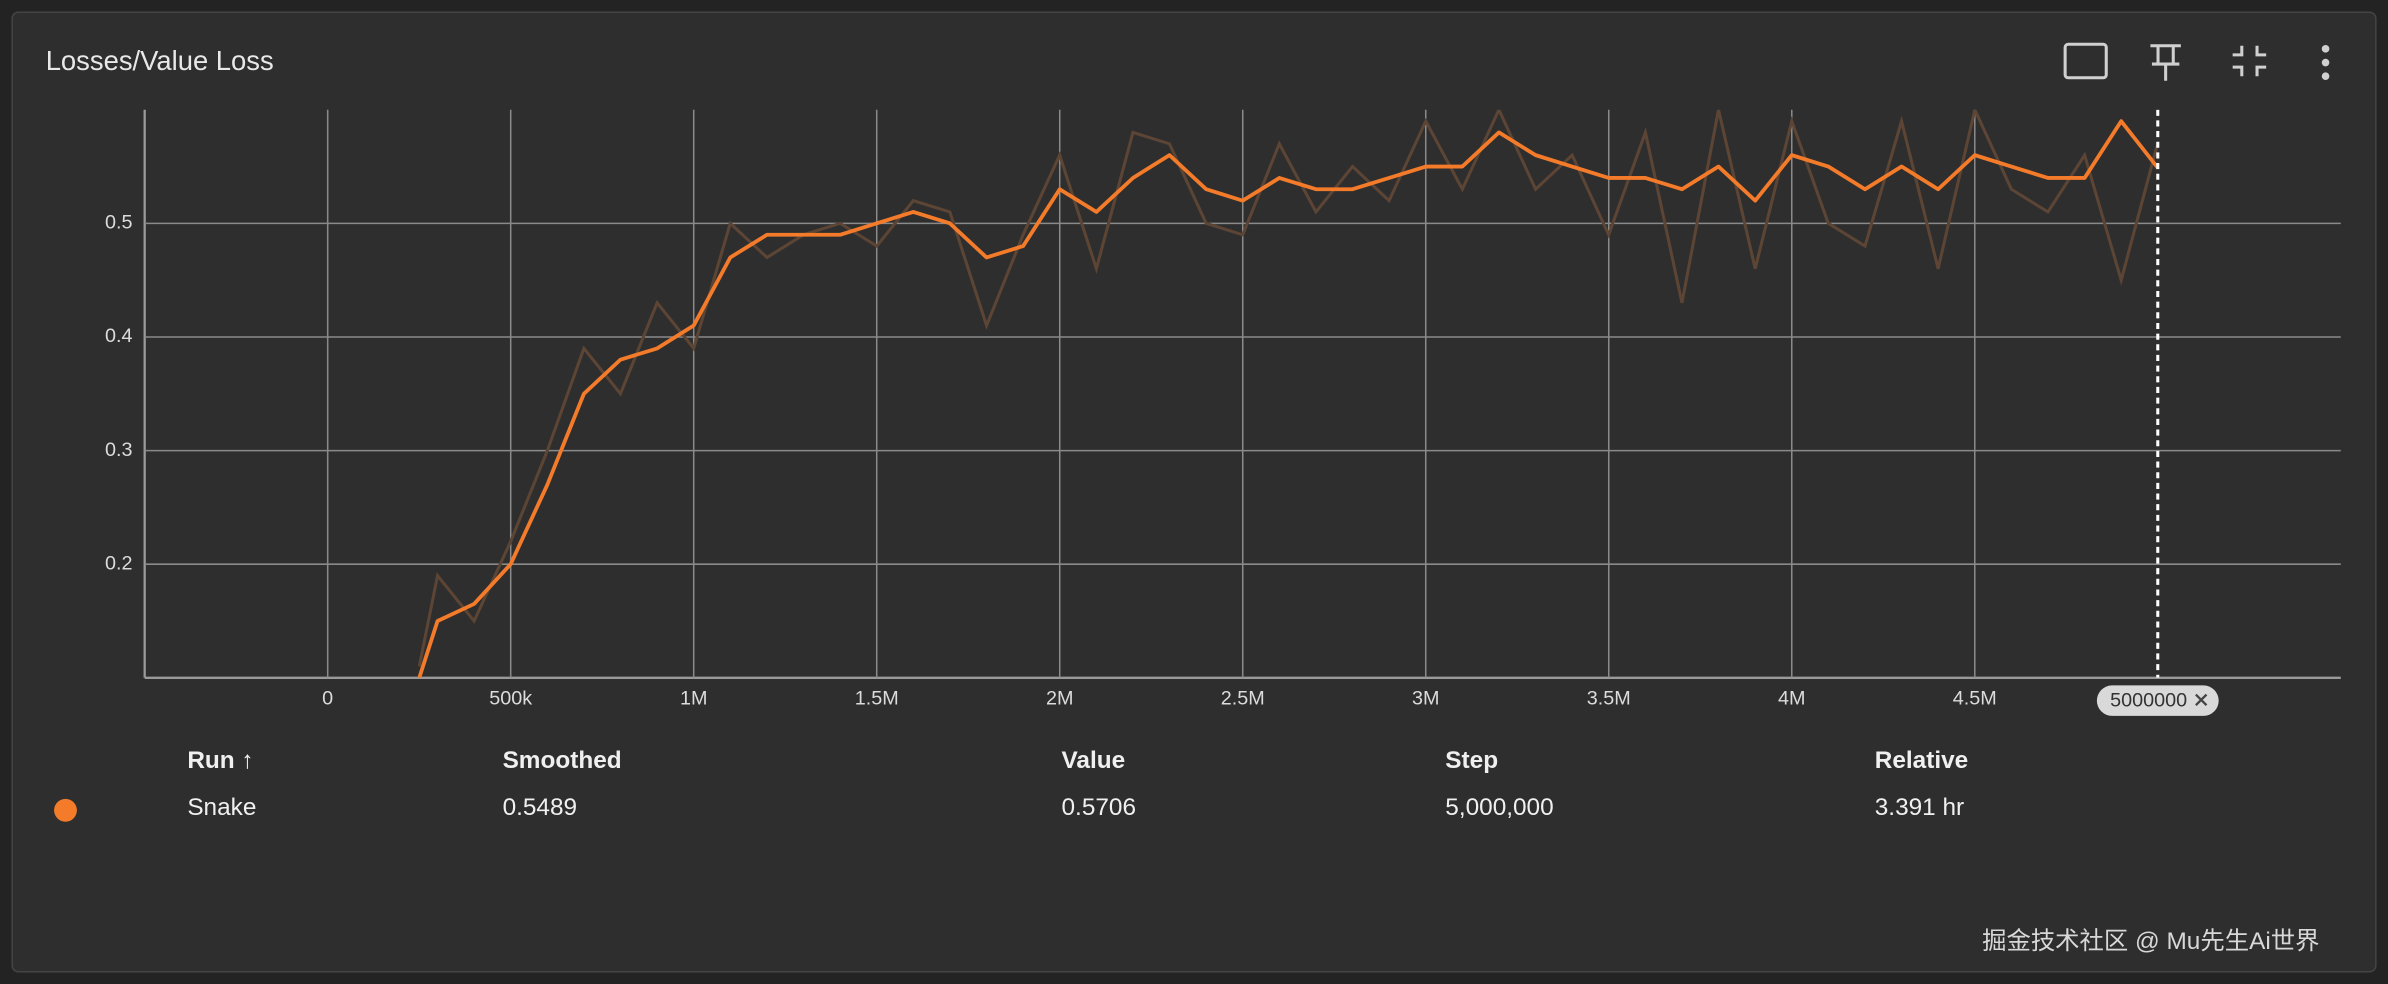 This screenshot has height=984, width=2388. What do you see at coordinates (119, 563) in the screenshot?
I see `y-tick-label: 0.2` at bounding box center [119, 563].